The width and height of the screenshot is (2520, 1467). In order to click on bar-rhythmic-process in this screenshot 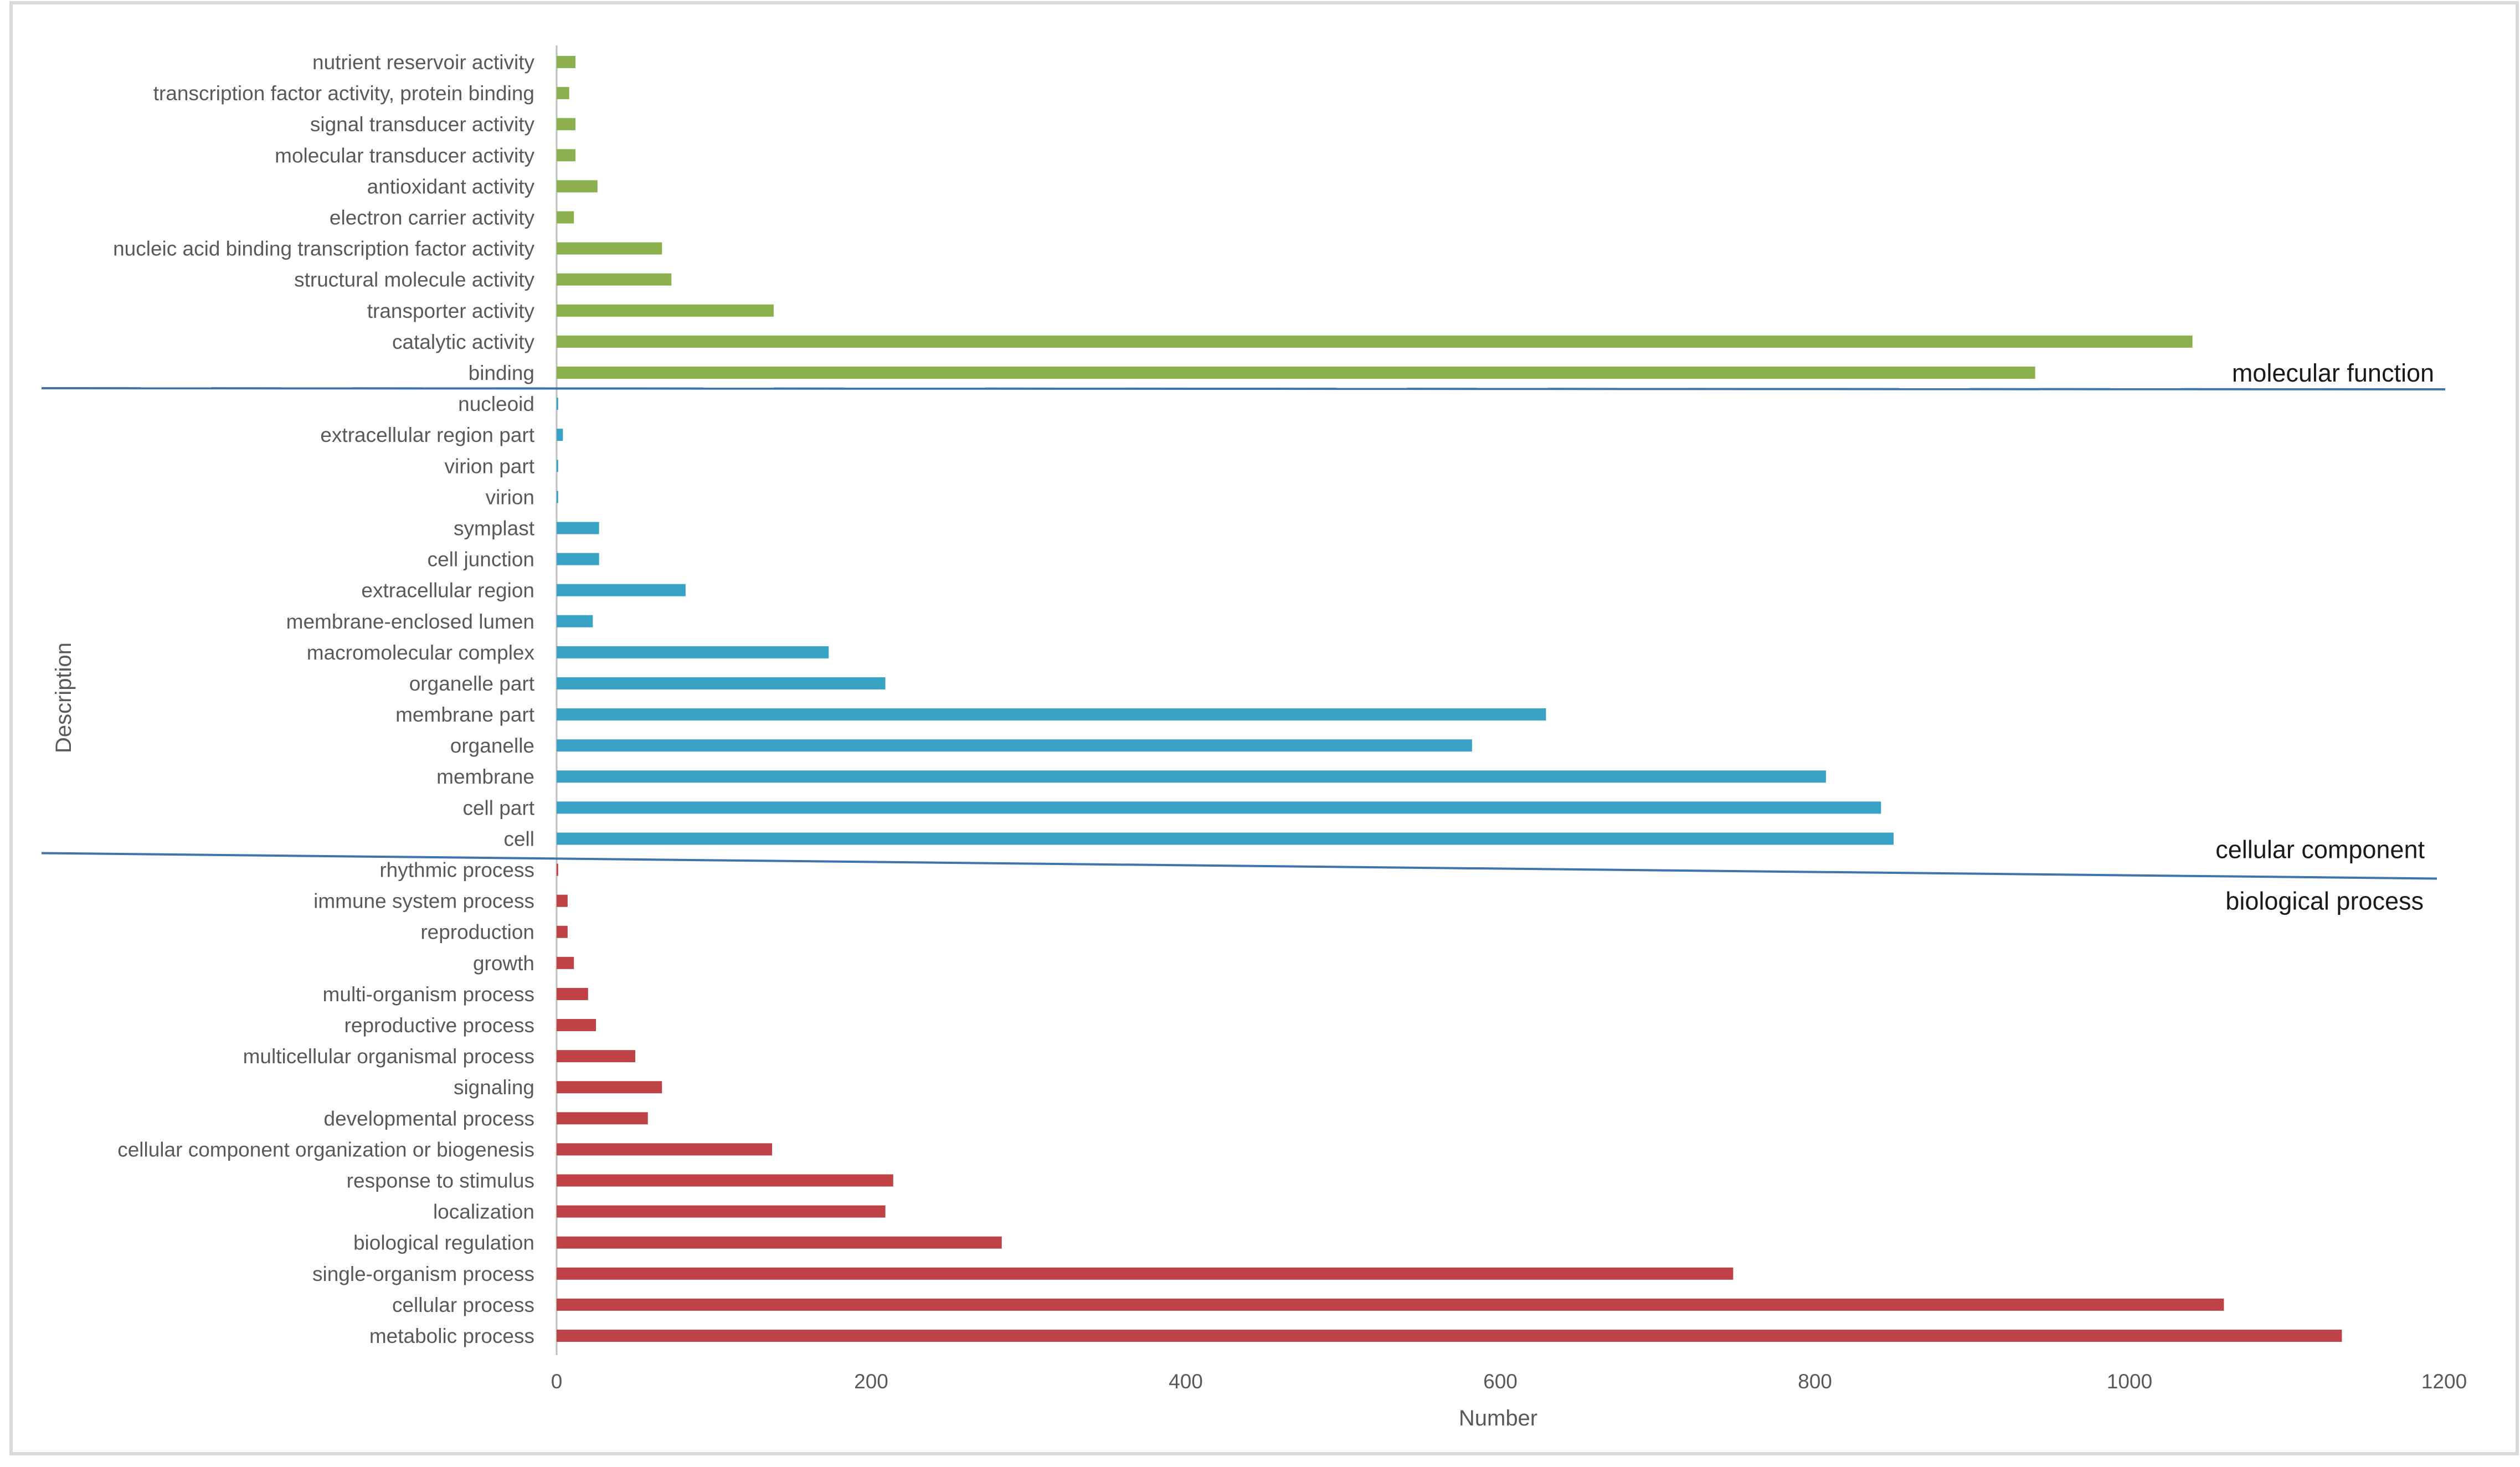, I will do `click(558, 869)`.